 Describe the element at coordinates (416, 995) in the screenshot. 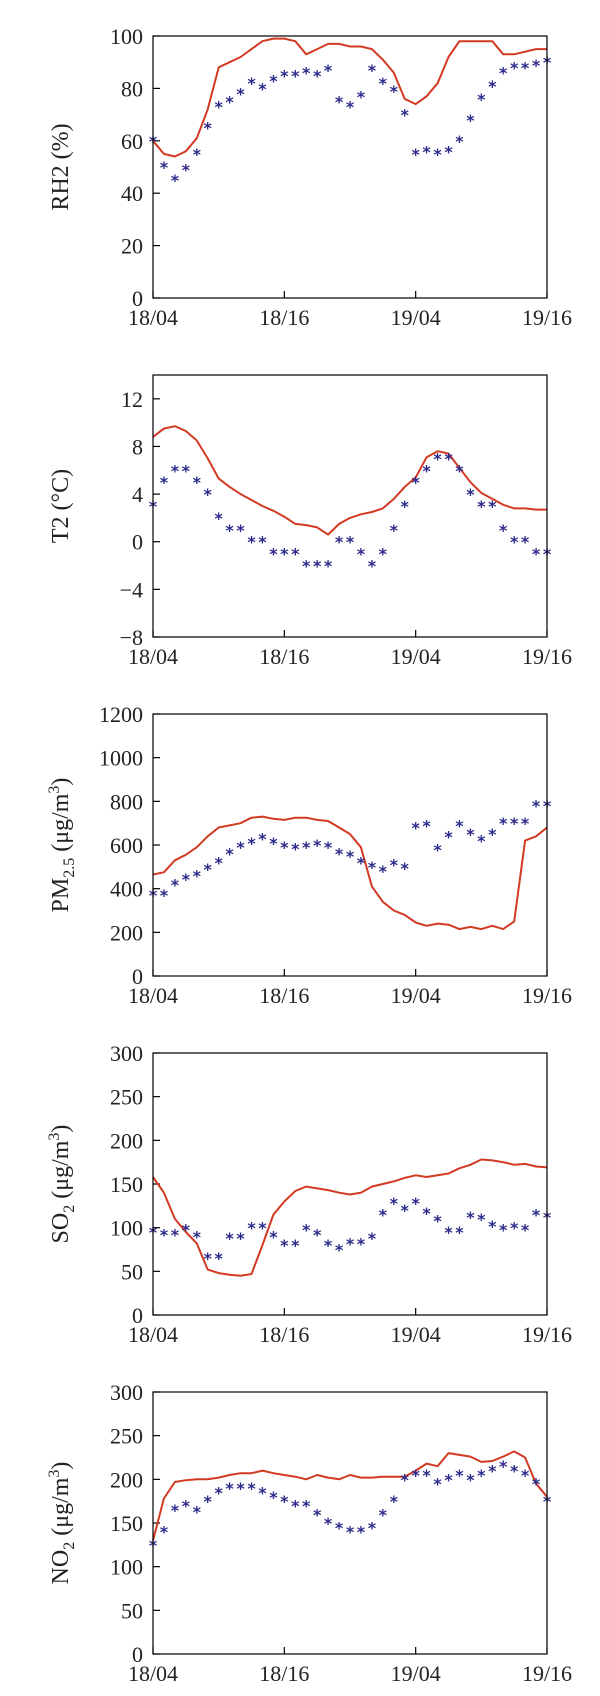

I see `pm25-xtick-label: 19/04` at that location.